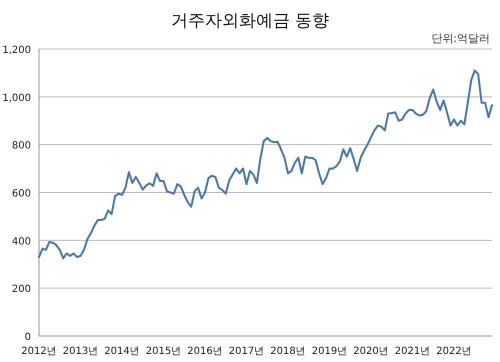 Image resolution: width=500 pixels, height=362 pixels. Describe the element at coordinates (16, 50) in the screenshot. I see `y-tick-label: 1,200` at that location.